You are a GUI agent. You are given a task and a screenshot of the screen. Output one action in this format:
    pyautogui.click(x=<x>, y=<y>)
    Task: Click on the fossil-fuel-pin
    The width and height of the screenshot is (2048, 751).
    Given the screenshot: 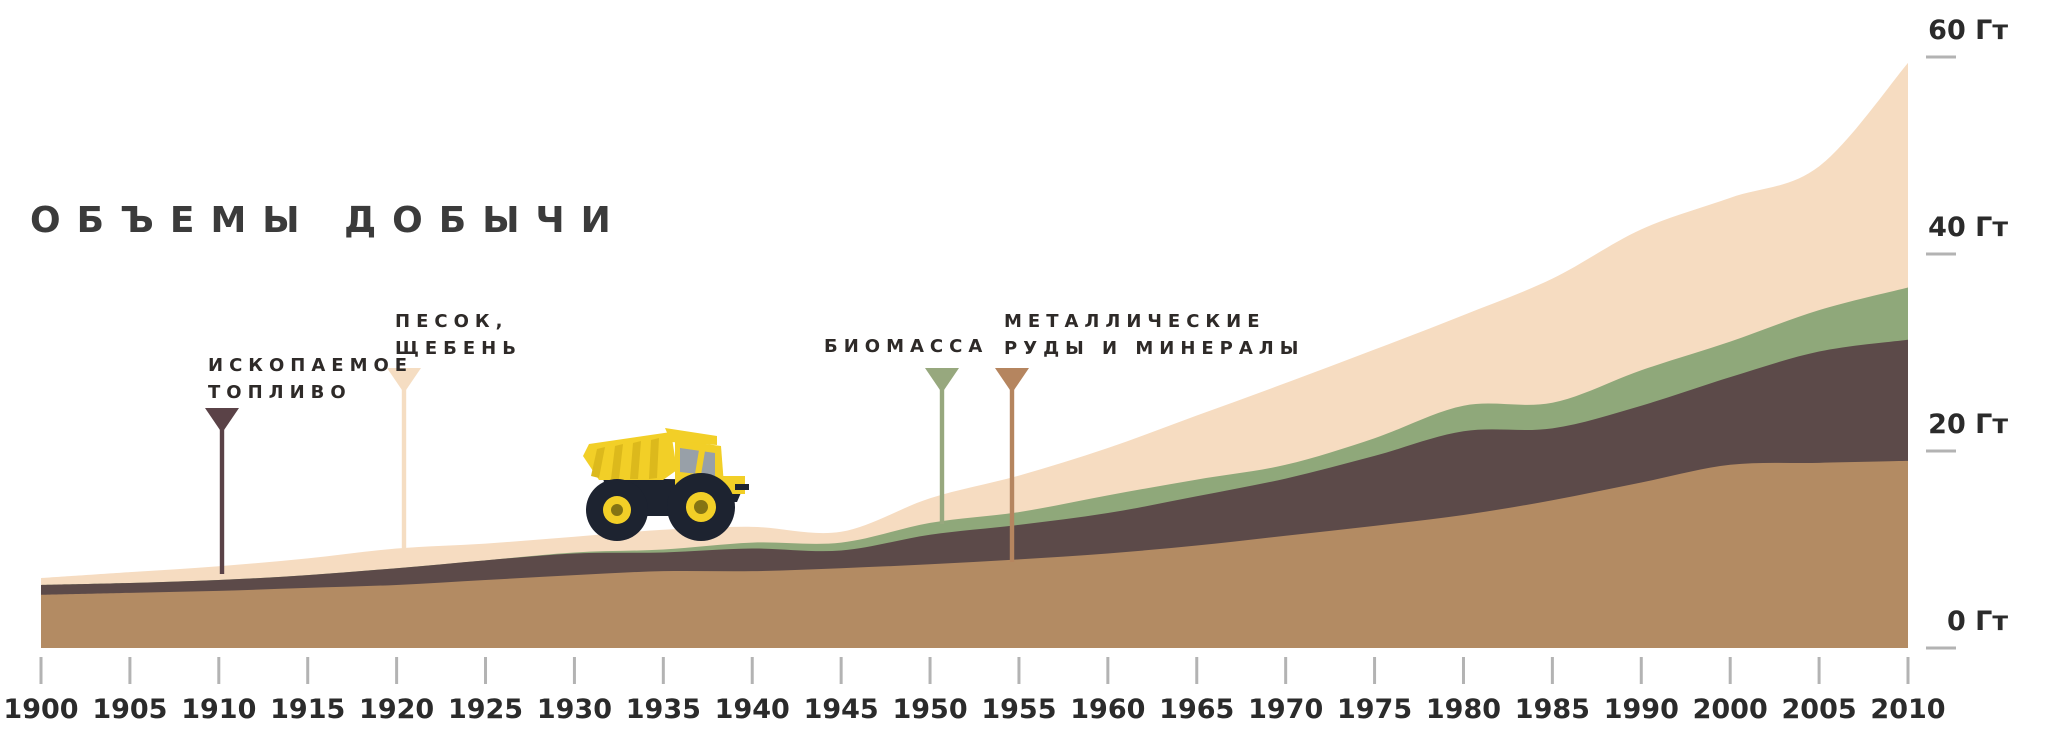 What is the action you would take?
    pyautogui.click(x=222, y=491)
    